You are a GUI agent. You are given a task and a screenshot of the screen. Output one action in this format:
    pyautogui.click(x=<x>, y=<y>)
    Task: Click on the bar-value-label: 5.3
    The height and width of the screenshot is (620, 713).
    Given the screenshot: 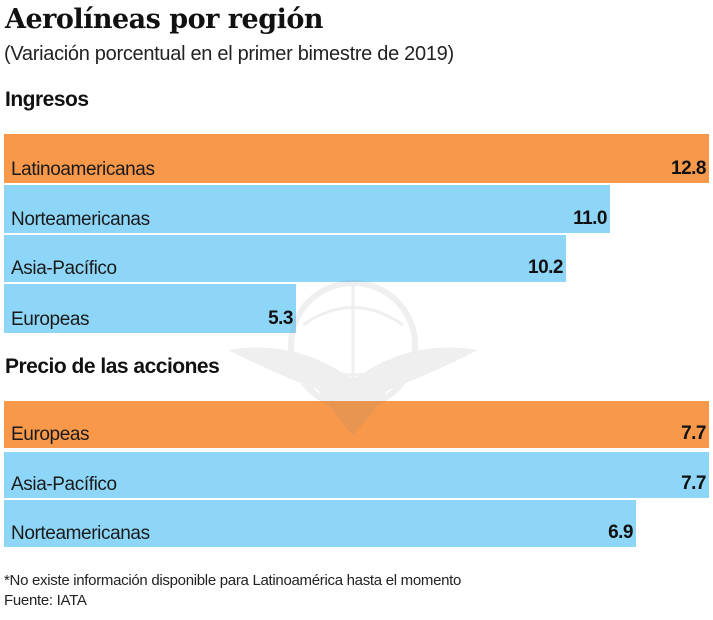 What is the action you would take?
    pyautogui.click(x=280, y=318)
    